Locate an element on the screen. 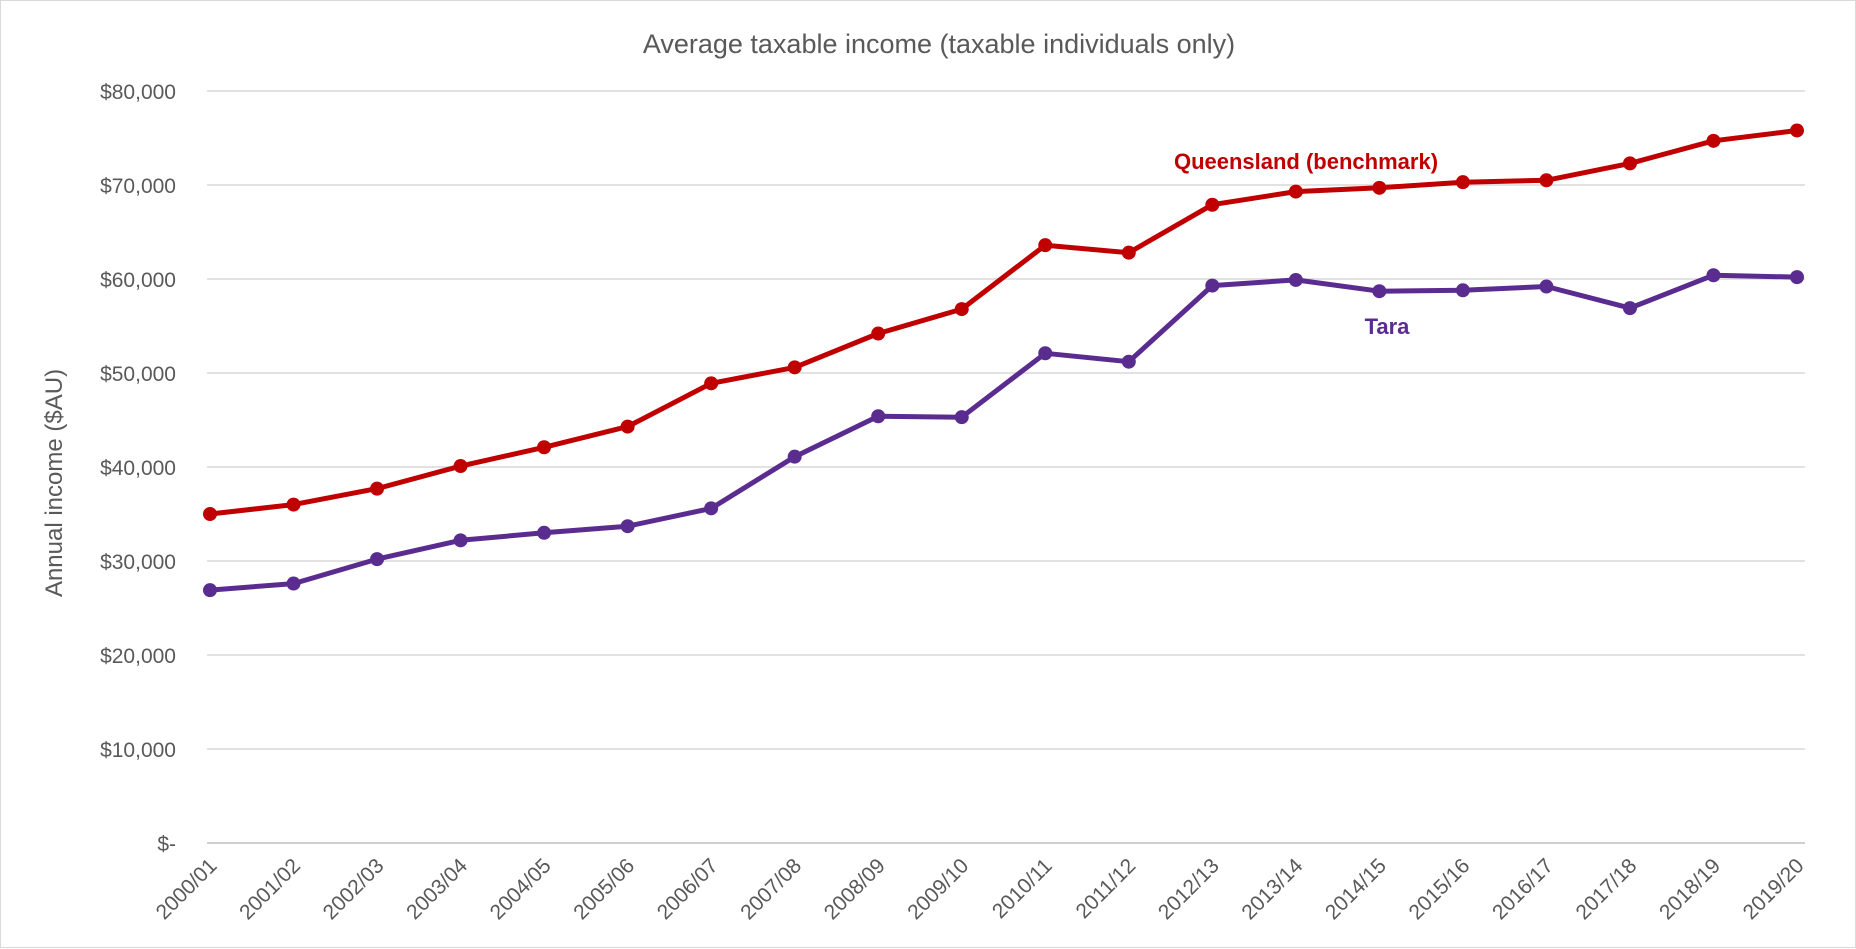  x-tick-label: 2014/15 is located at coordinates (1356, 889).